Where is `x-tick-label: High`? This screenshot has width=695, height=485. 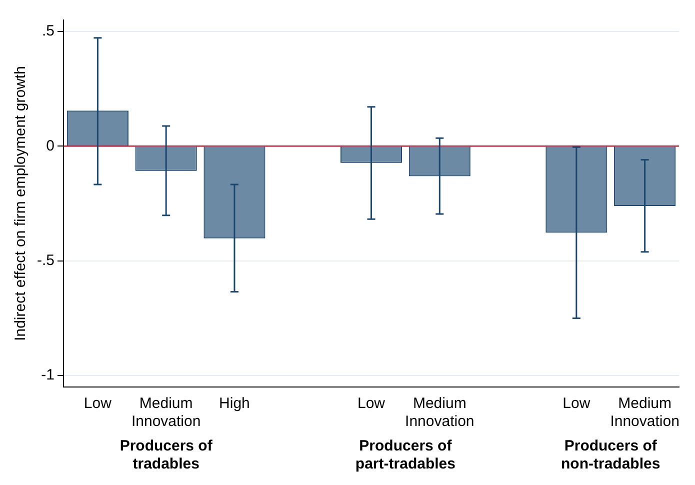
x-tick-label: High is located at coordinates (234, 403).